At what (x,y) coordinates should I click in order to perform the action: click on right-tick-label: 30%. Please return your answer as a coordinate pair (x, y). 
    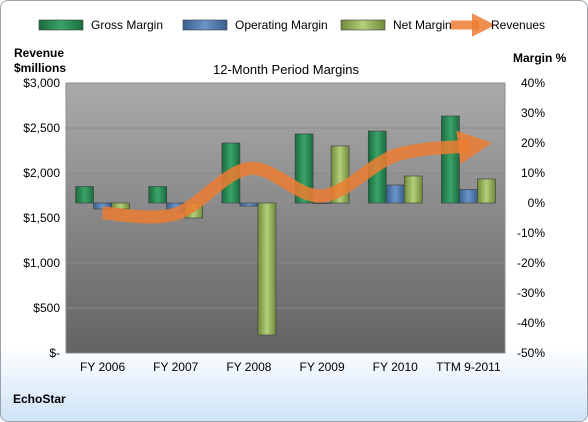
    Looking at the image, I should click on (533, 113).